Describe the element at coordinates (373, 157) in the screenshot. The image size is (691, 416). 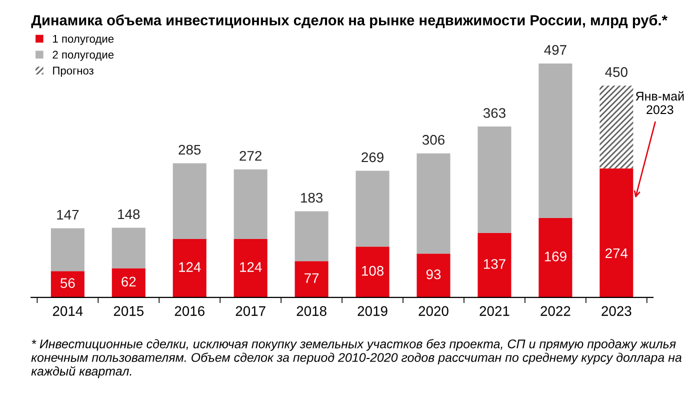
I see `total-label: 269` at that location.